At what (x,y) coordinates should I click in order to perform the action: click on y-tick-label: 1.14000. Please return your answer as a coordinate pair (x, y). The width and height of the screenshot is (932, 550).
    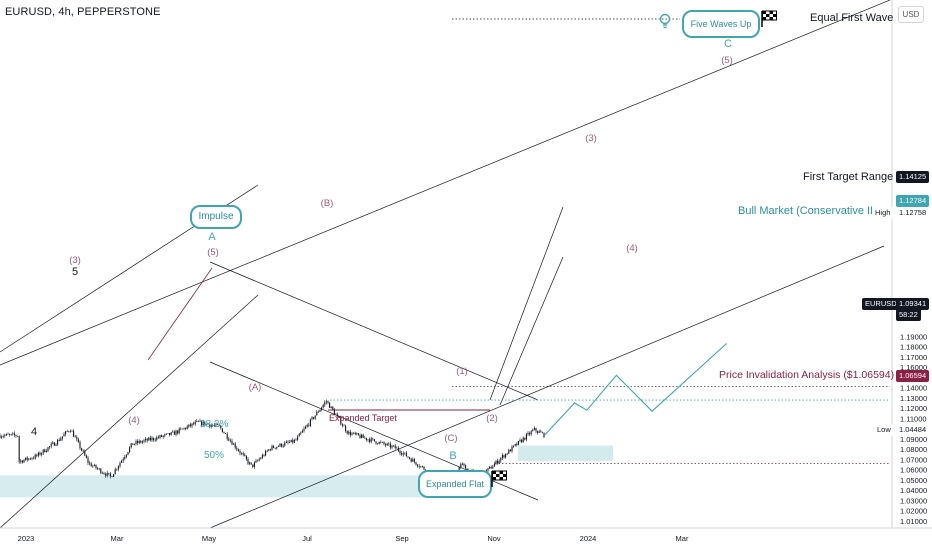
    Looking at the image, I should click on (913, 388).